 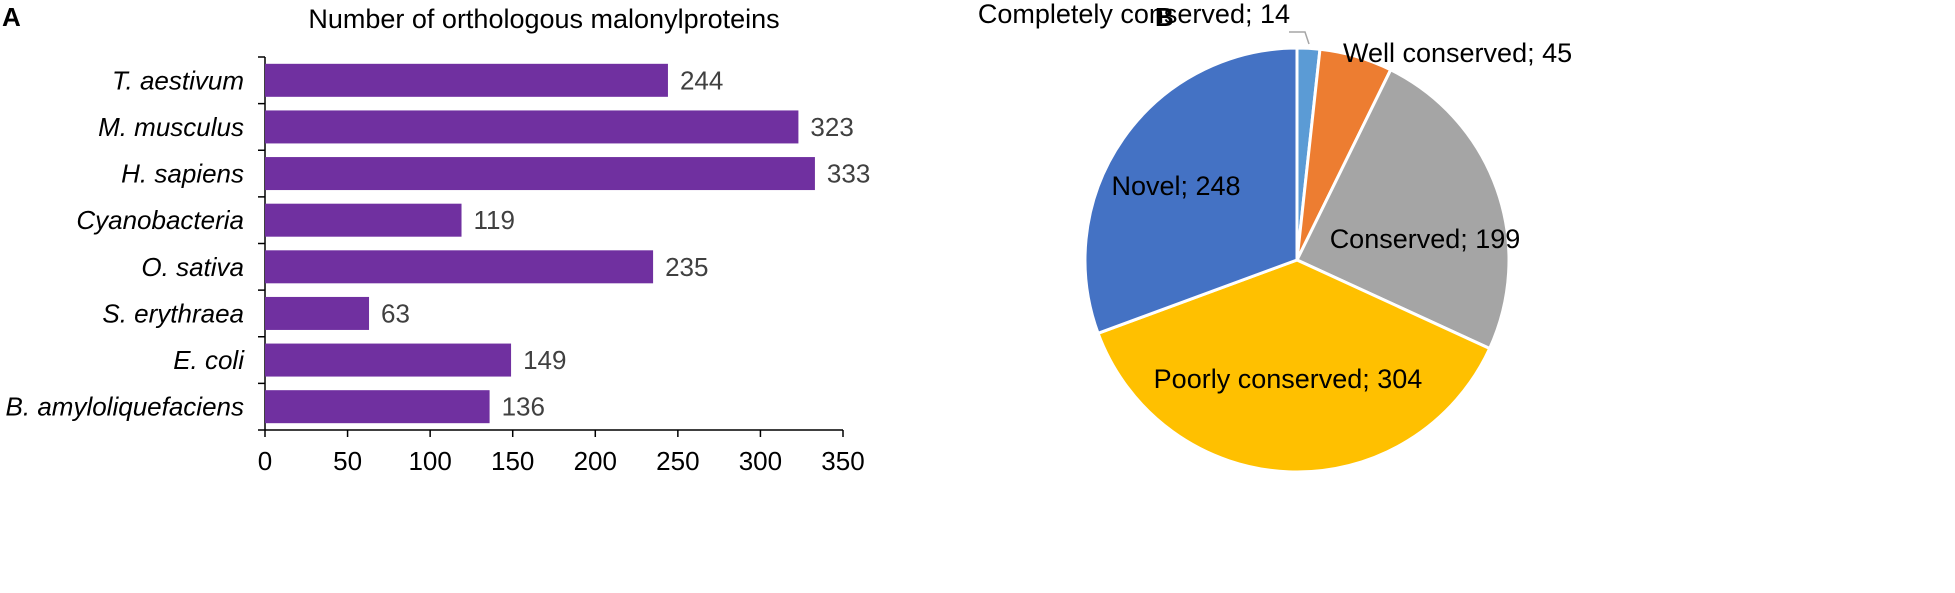 I want to click on x-tick-label: 150, so click(x=512, y=461).